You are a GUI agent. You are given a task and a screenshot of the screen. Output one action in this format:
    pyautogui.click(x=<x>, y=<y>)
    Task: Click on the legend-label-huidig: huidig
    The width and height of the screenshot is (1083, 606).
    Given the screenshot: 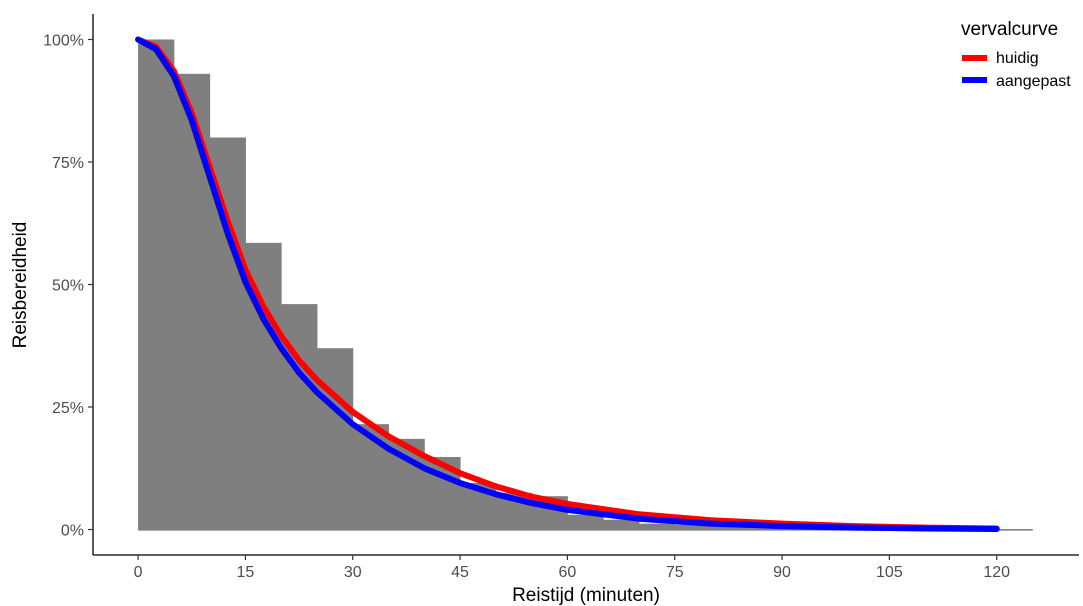 What is the action you would take?
    pyautogui.click(x=1017, y=58)
    